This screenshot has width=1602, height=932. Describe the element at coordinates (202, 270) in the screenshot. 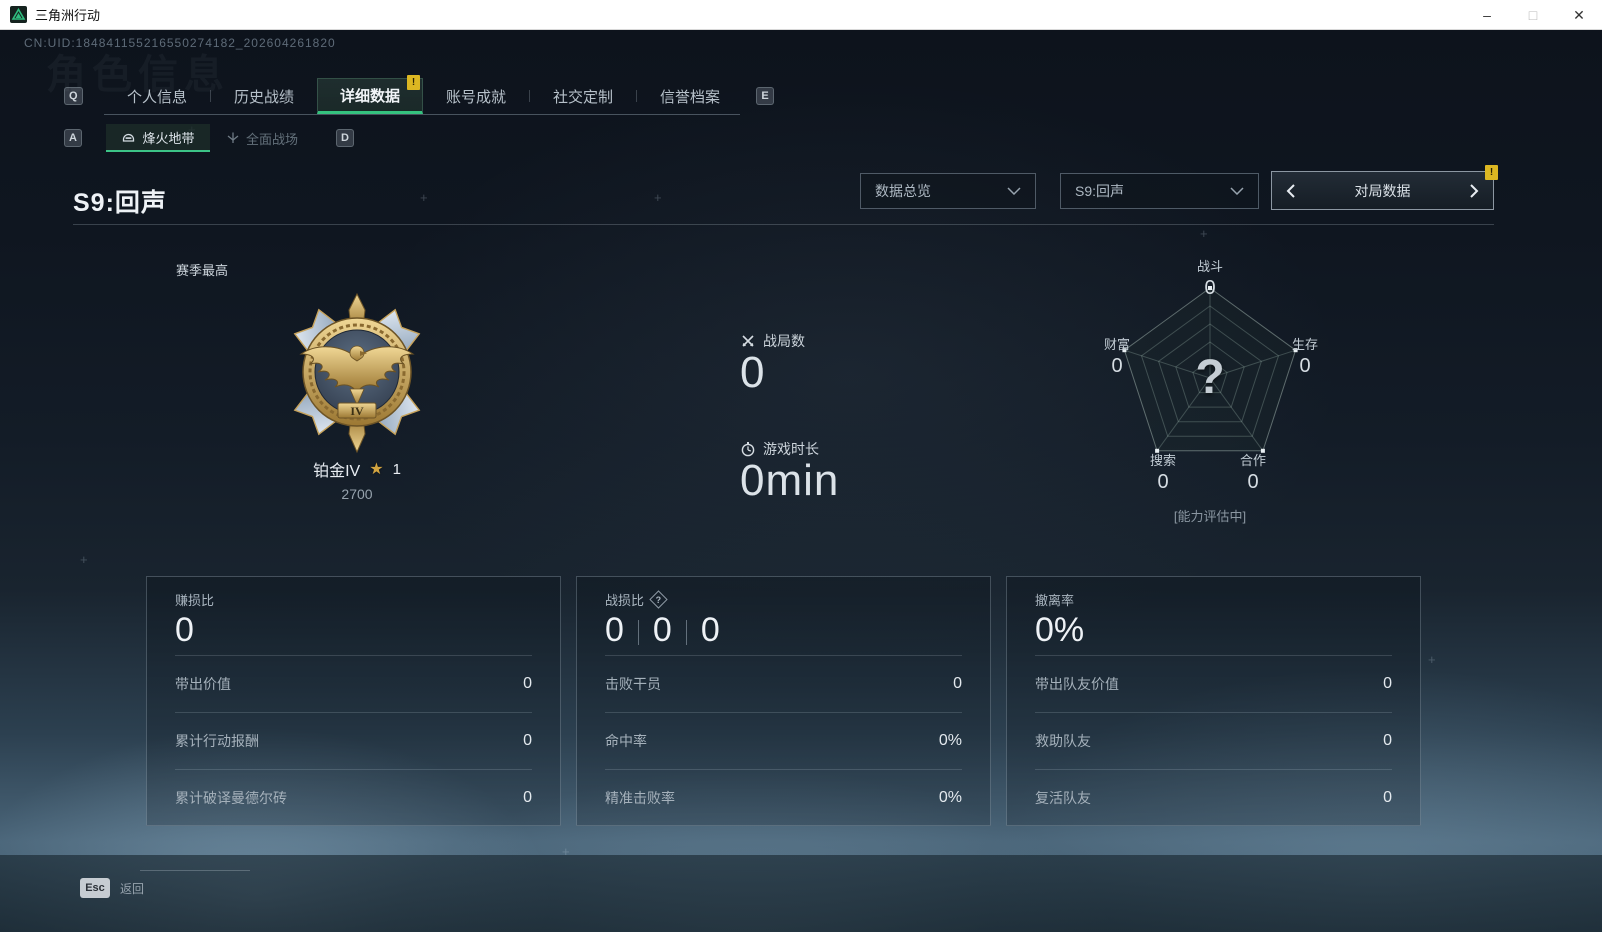

I see `season-best-label: 赛季最高` at that location.